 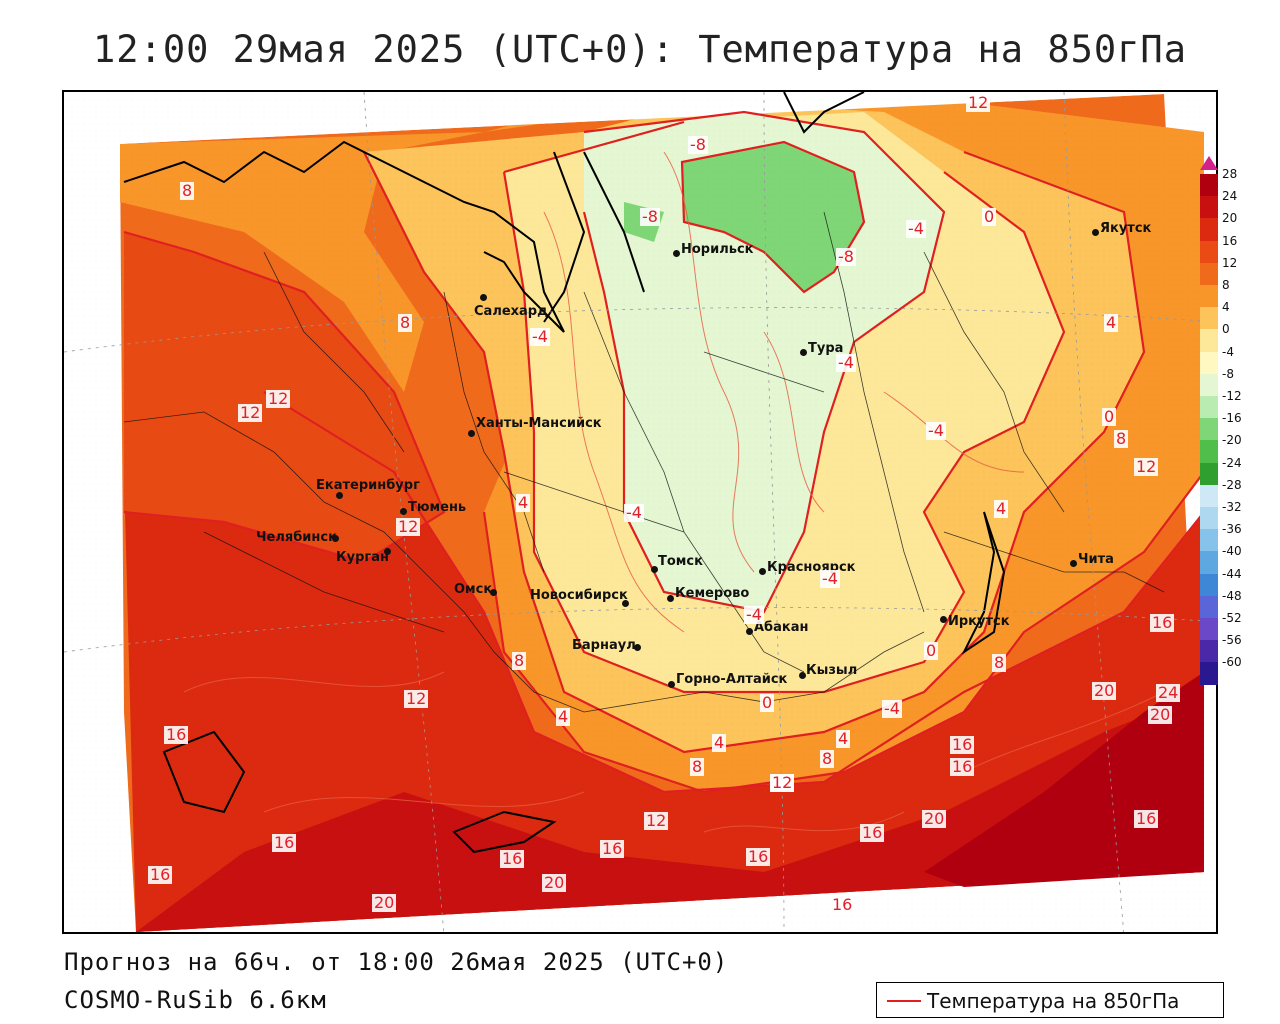 What do you see at coordinates (1232, 640) in the screenshot?
I see `legend-tick-label: -56` at bounding box center [1232, 640].